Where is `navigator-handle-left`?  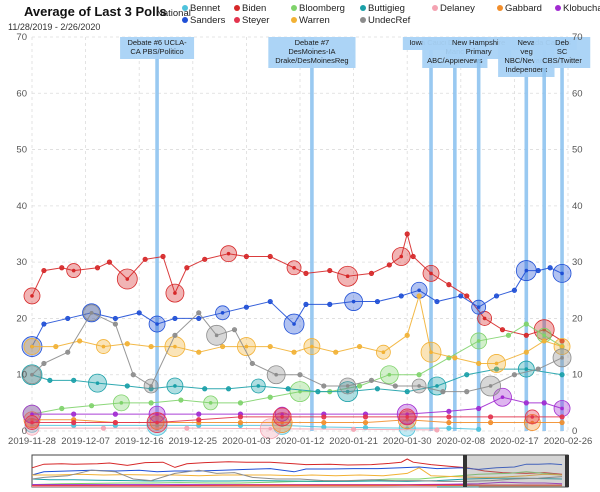 navigator-handle-left is located at coordinates (465, 471).